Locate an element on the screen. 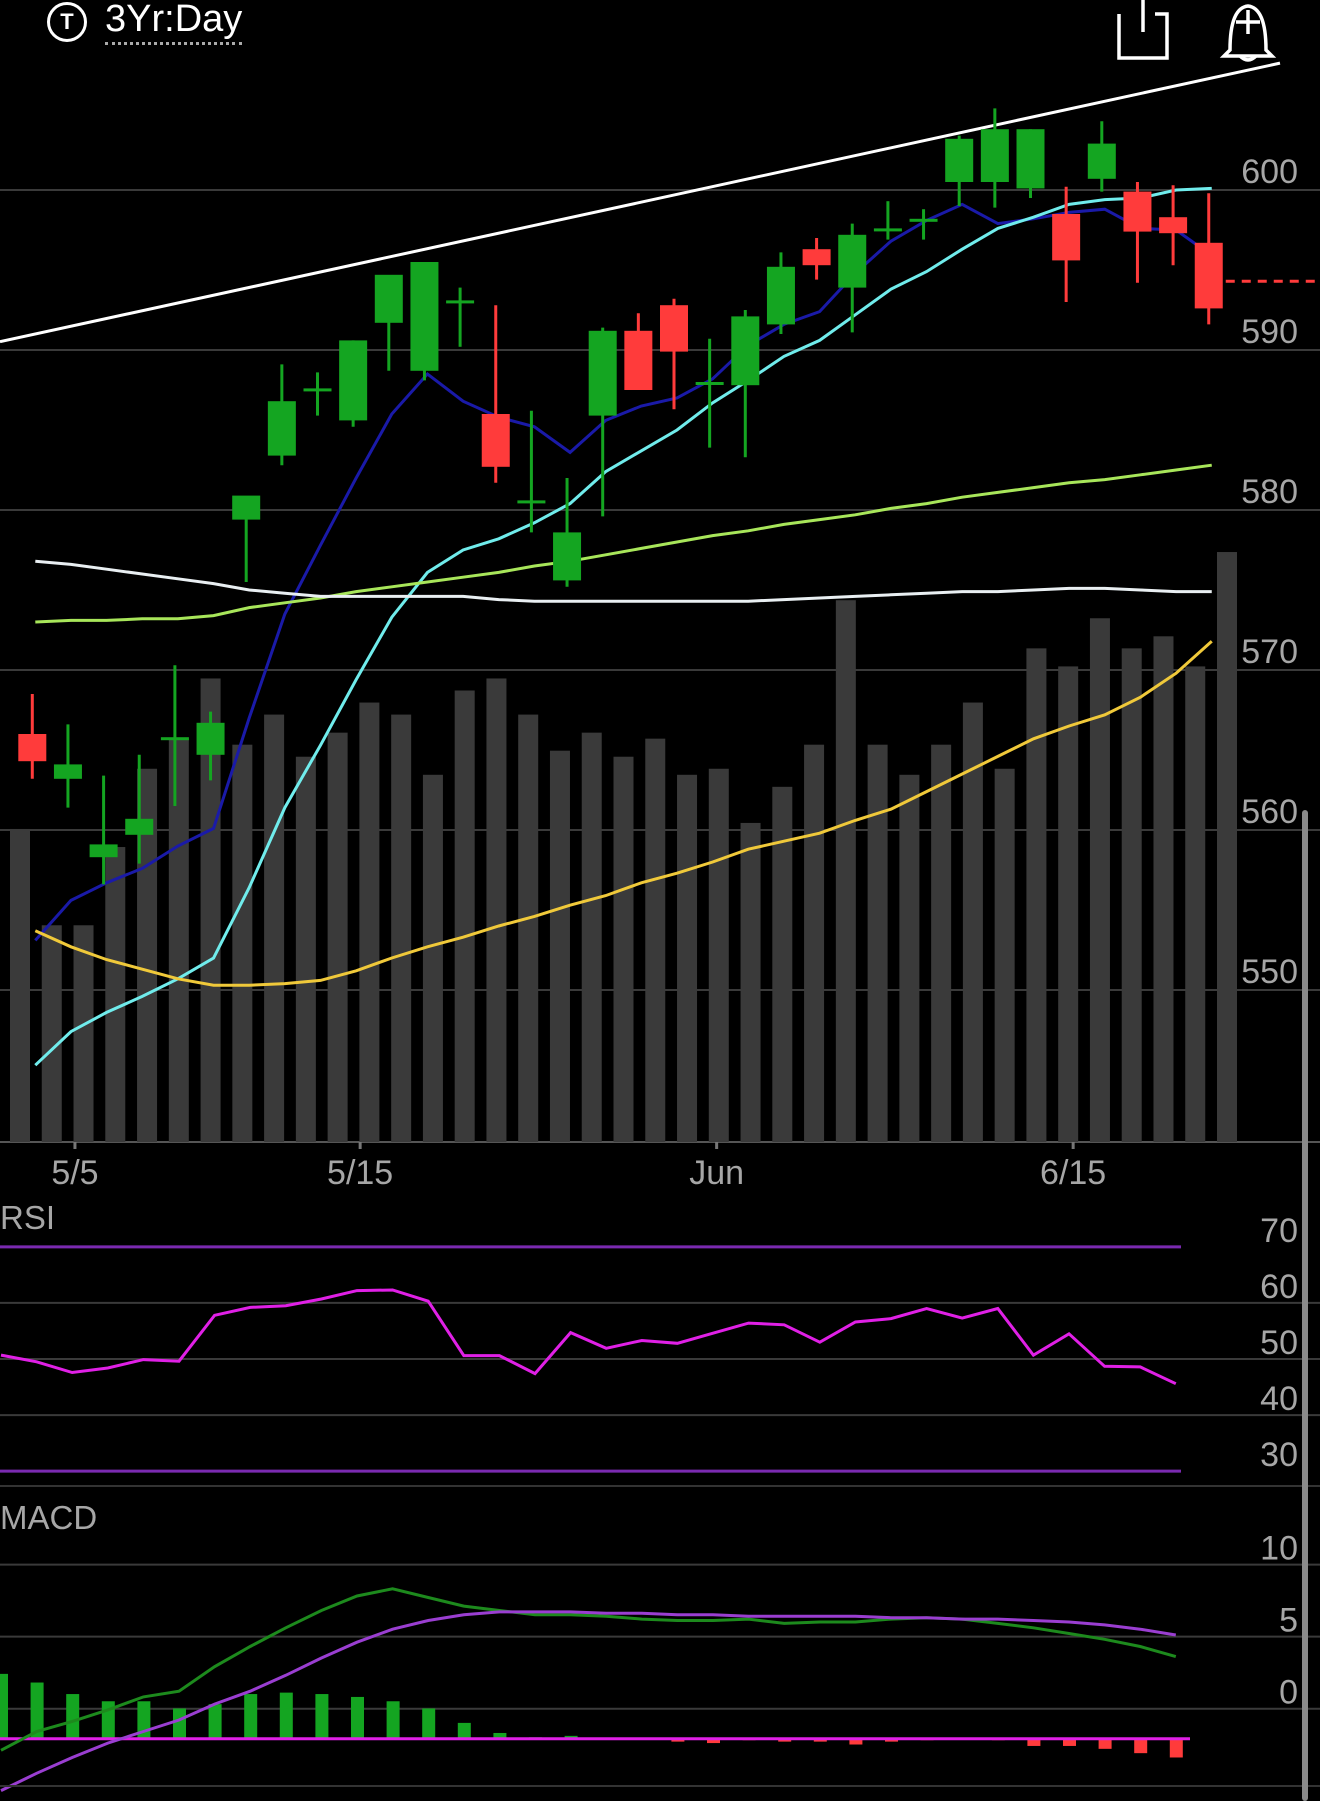  add-alert-icon is located at coordinates (1248, 31).